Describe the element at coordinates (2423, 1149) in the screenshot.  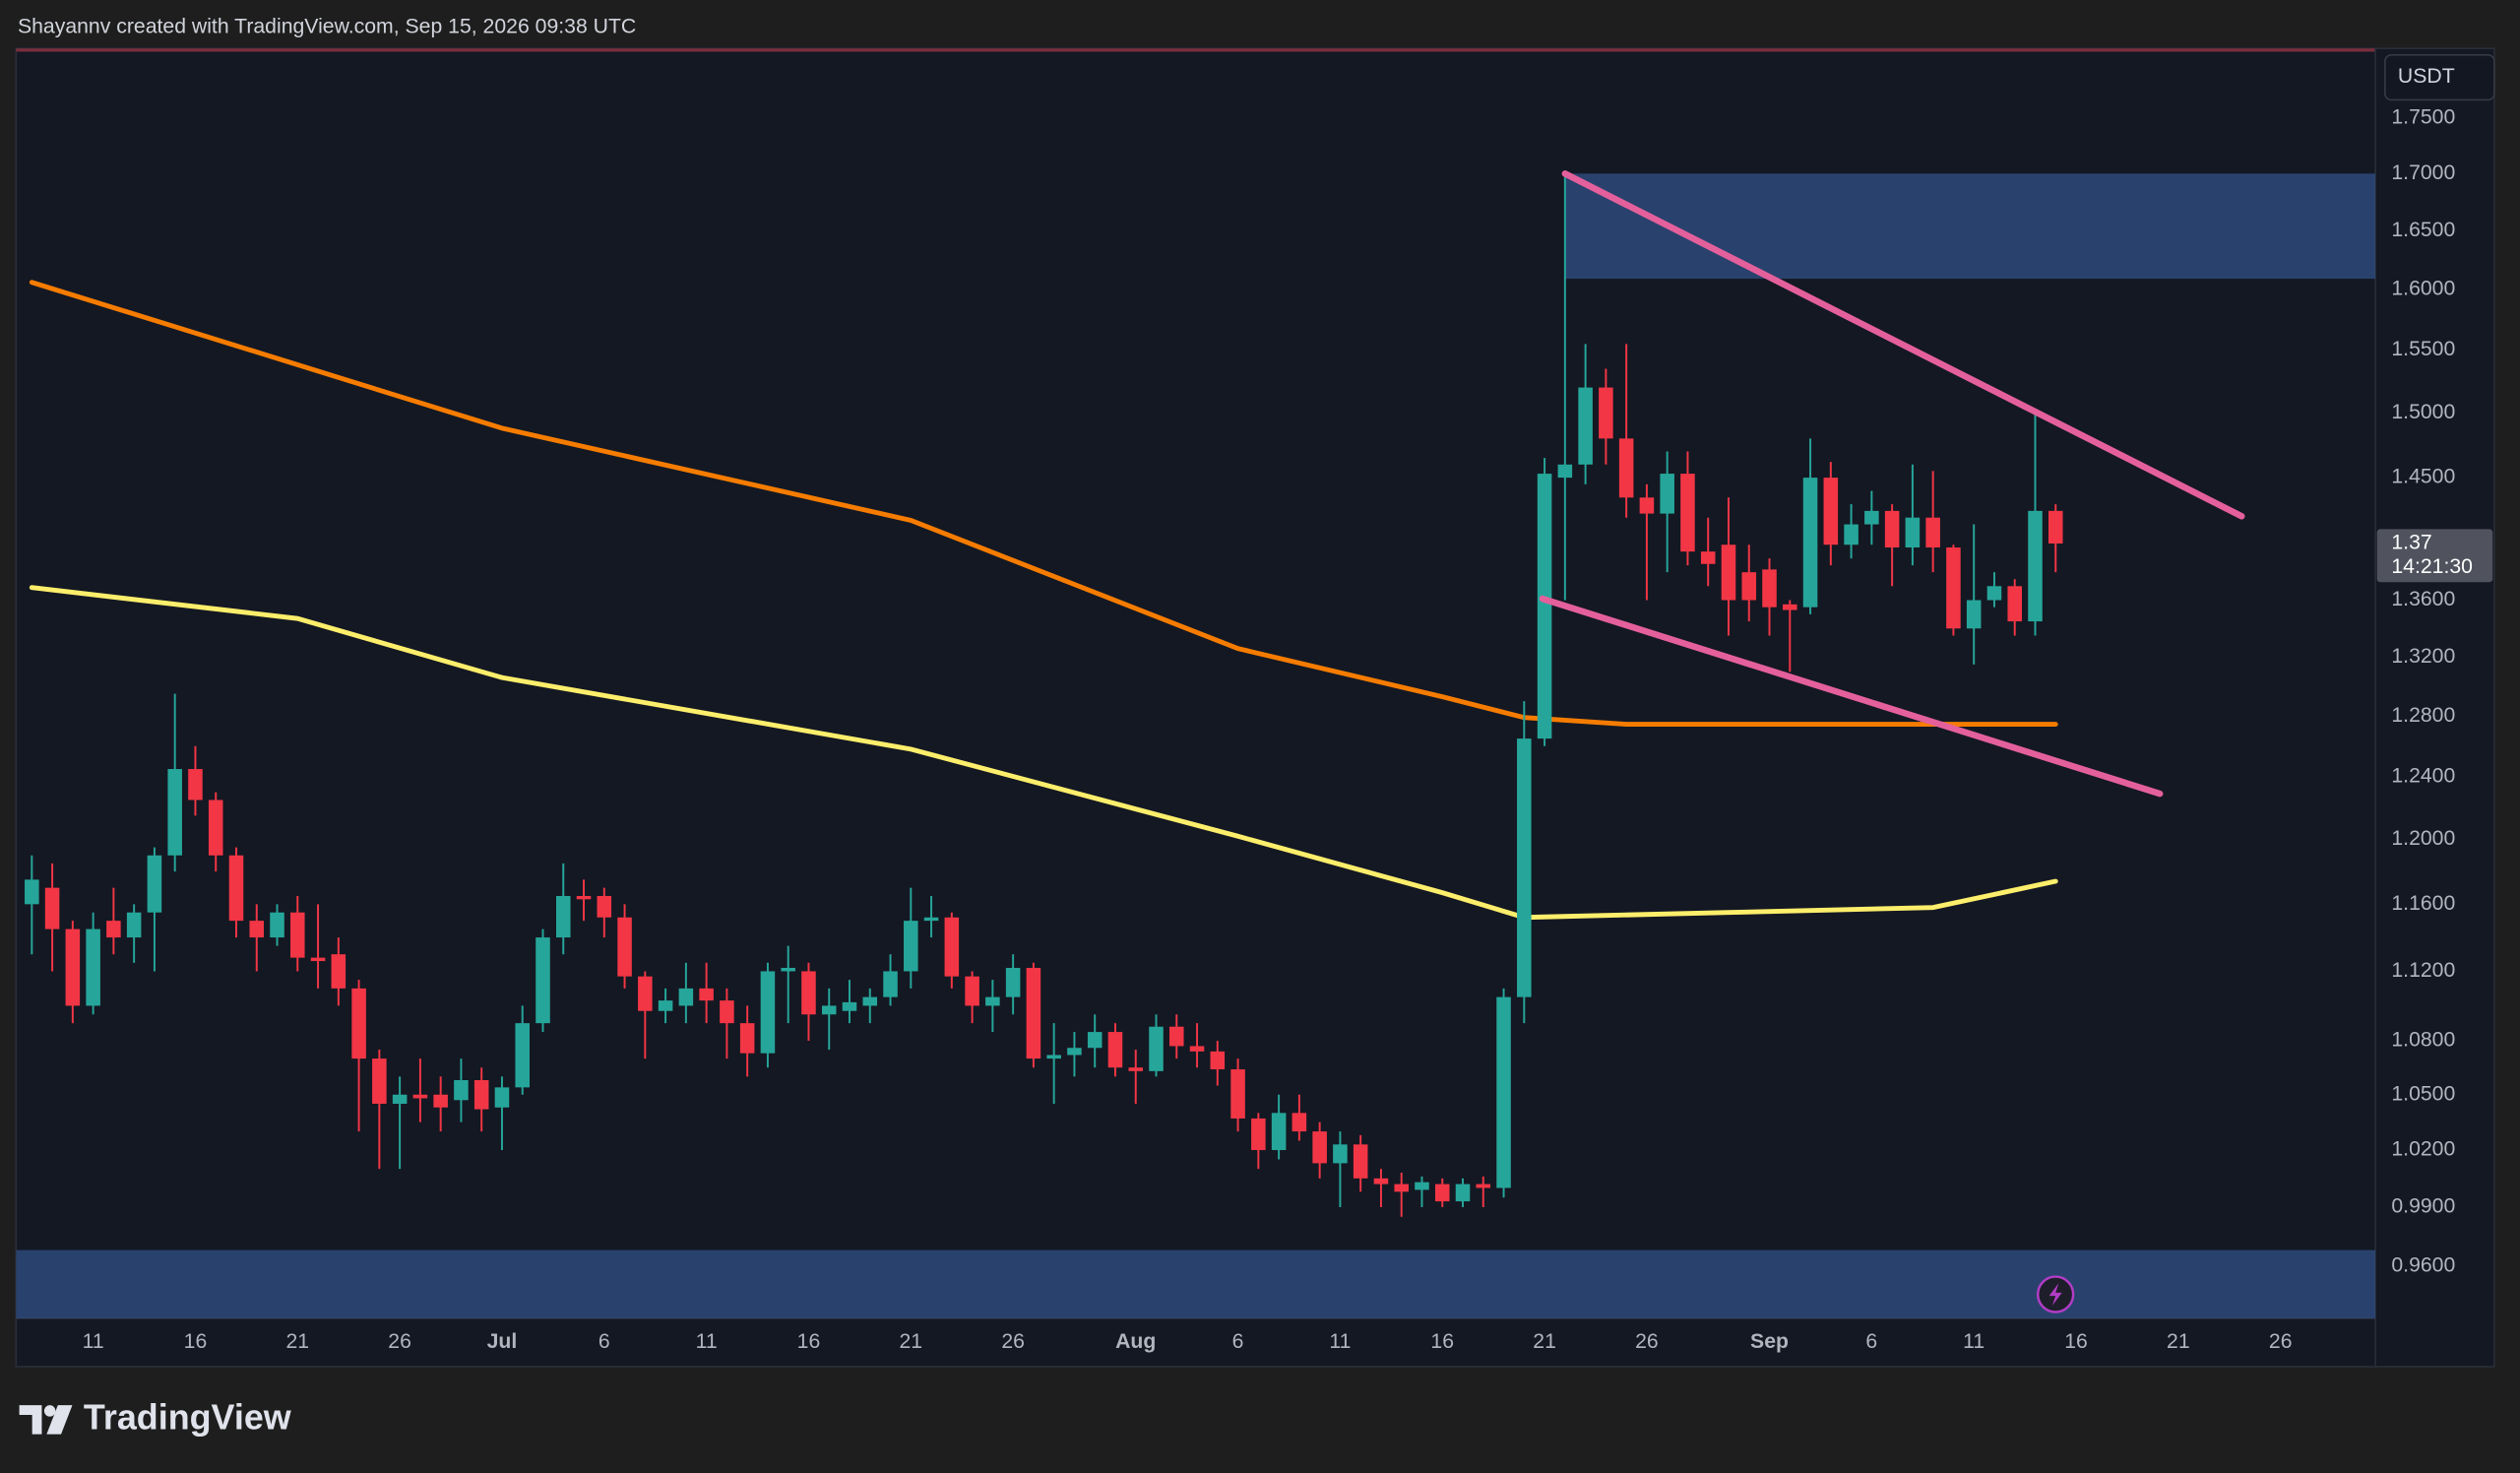
I see `y-tick-label: 1.0200` at that location.